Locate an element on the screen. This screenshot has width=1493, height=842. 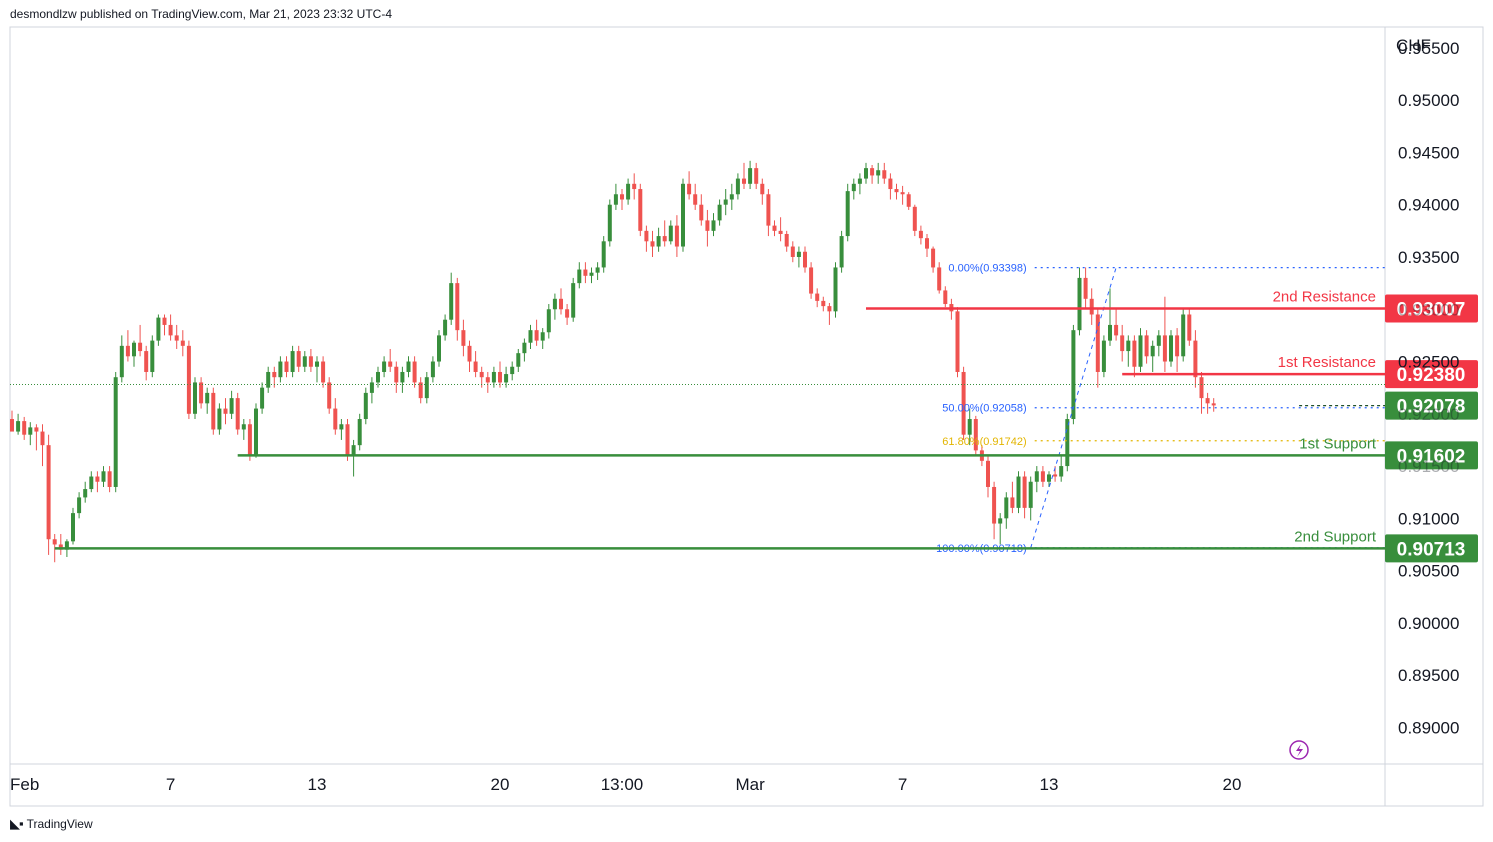
y-tick-label: 0.89000 is located at coordinates (1428, 727).